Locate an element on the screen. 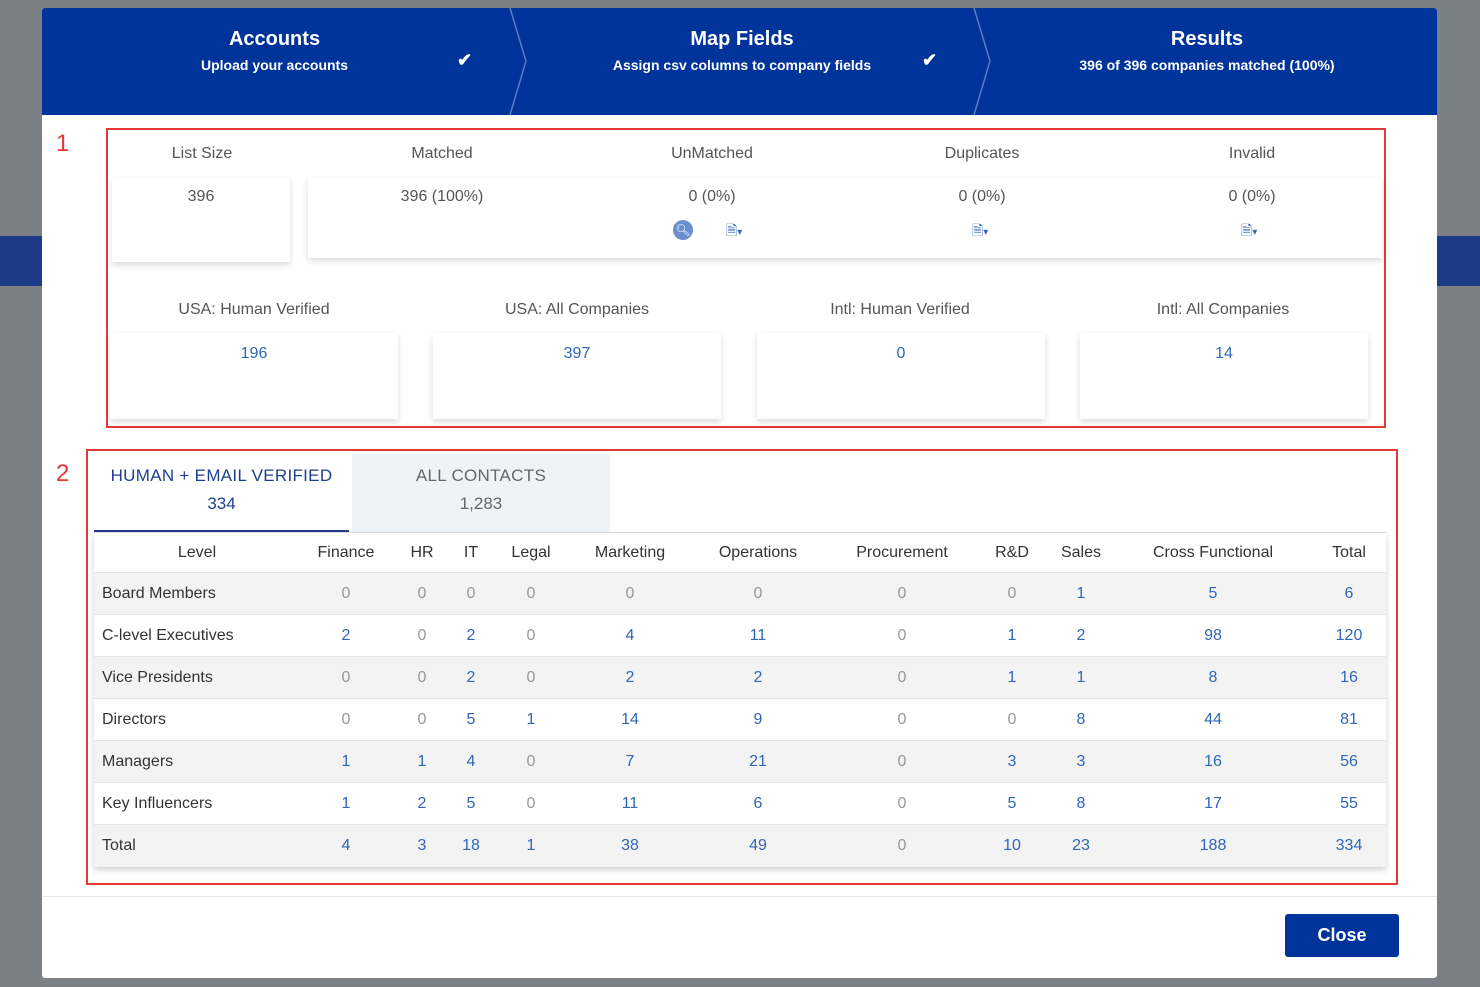  count-link: 38 is located at coordinates (630, 845).